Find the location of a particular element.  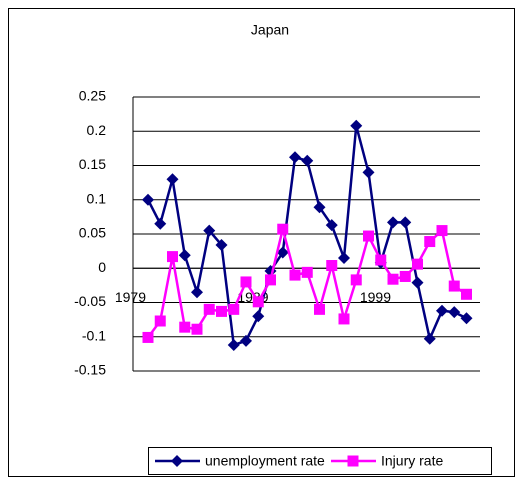

y-tick-label: 0.05 is located at coordinates (92, 233).